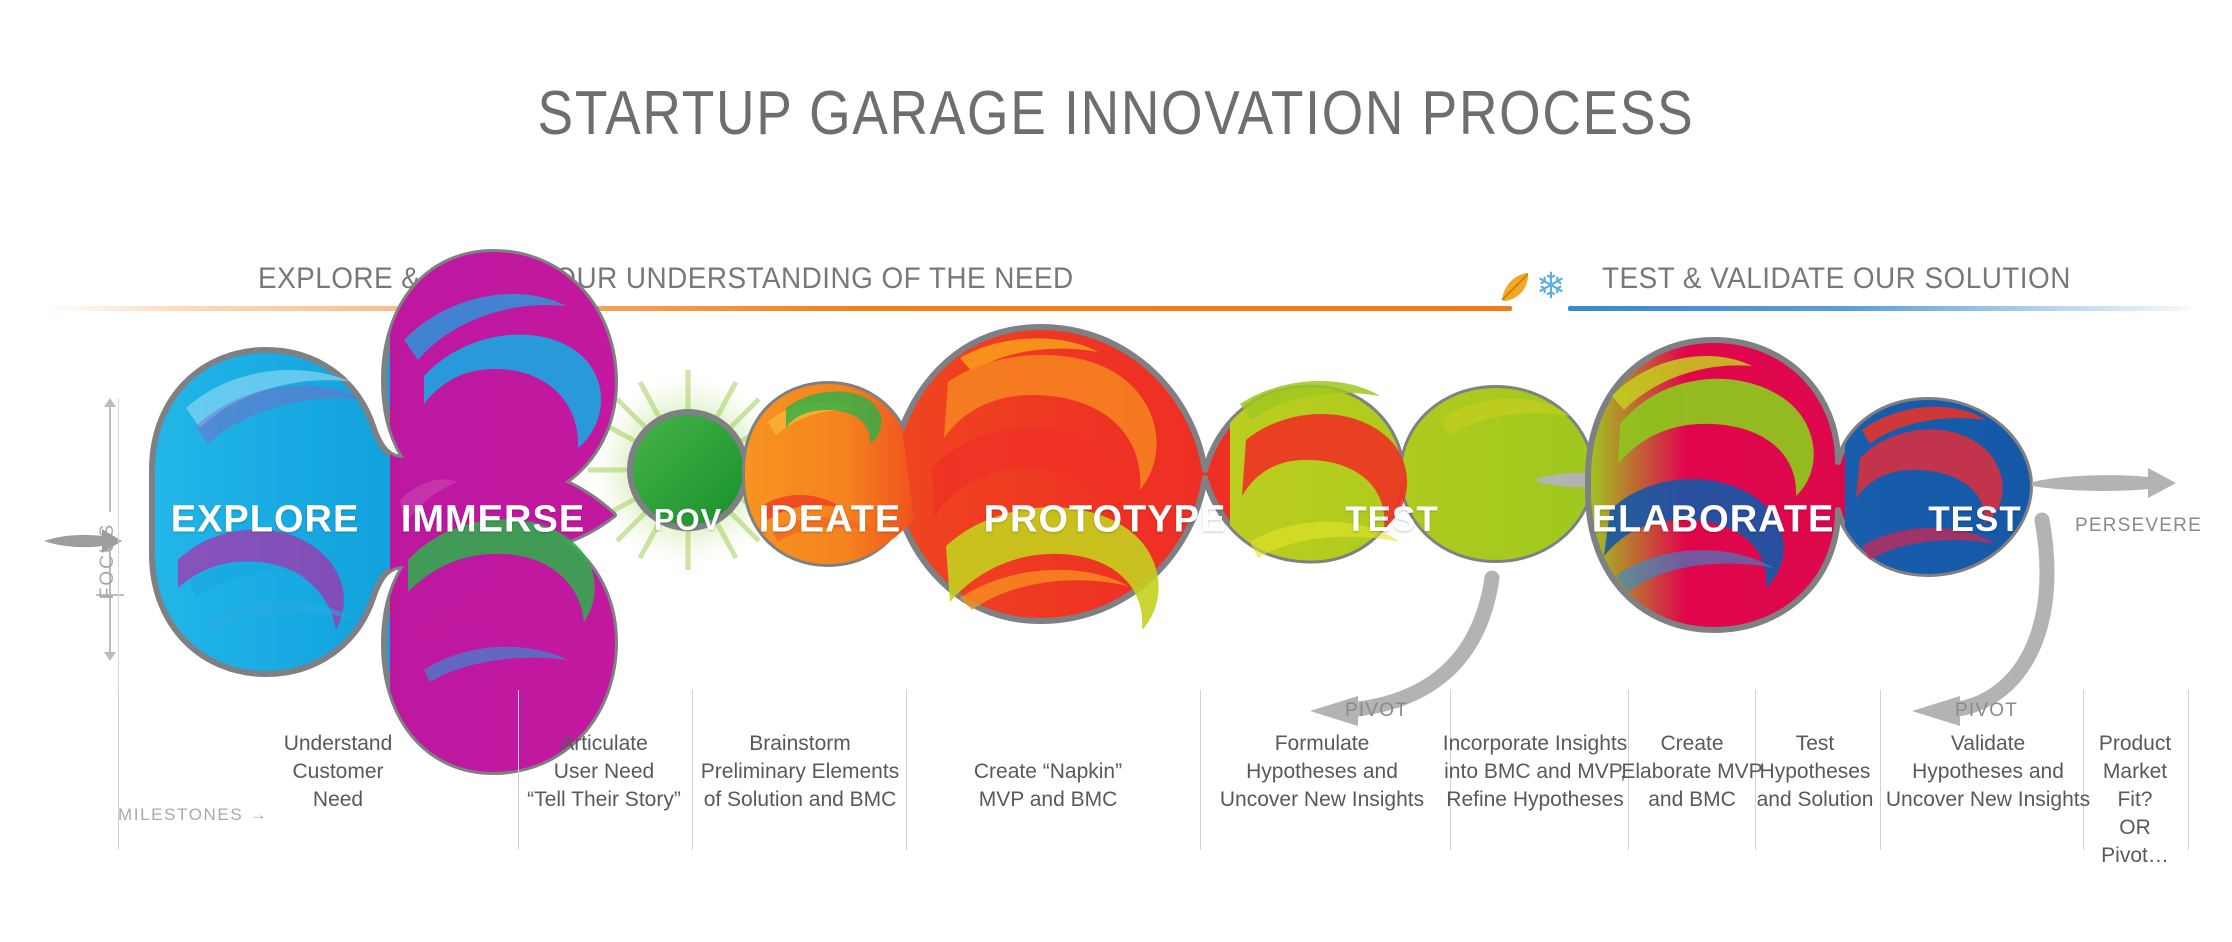  What do you see at coordinates (1551, 285) in the screenshot?
I see `snowflake-icon: ❄` at bounding box center [1551, 285].